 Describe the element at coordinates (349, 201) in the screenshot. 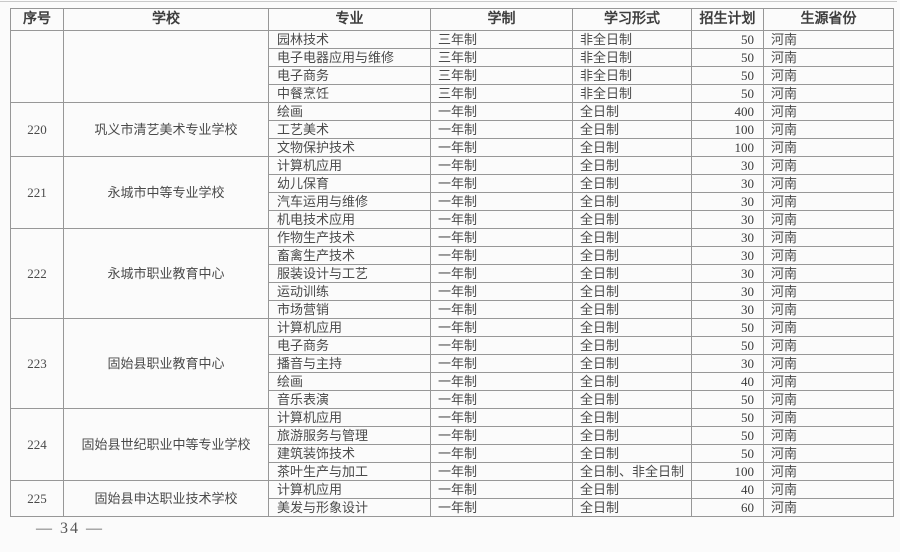

I see `cell-major: 汽车运用与维修` at that location.